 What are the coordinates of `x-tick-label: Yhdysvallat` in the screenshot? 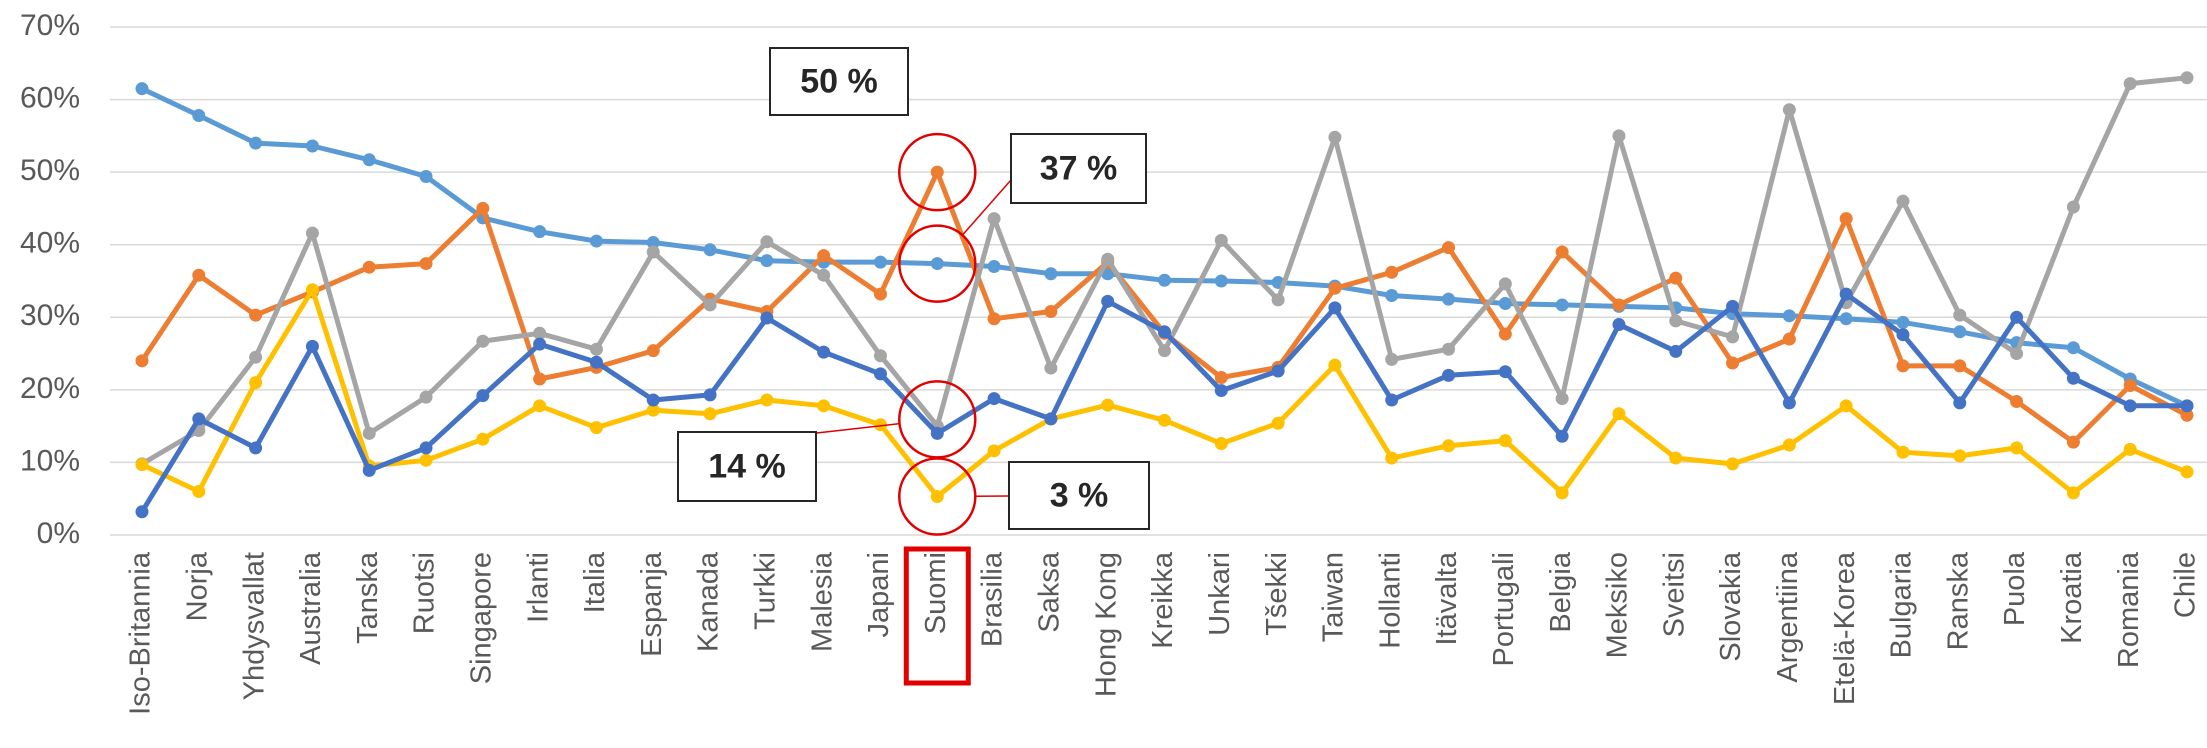 It's located at (254, 626).